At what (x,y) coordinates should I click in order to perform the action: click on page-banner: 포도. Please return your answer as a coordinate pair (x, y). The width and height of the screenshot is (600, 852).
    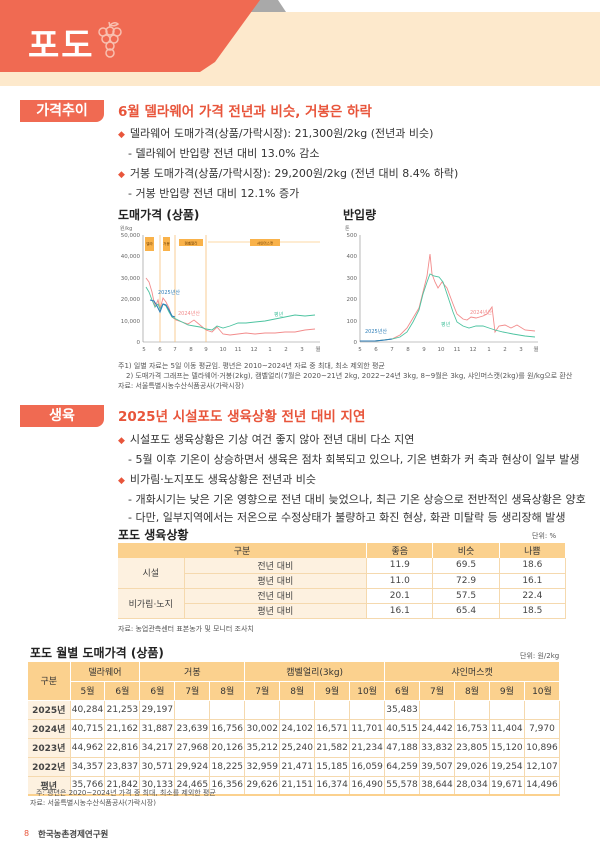
    Looking at the image, I should click on (300, 44).